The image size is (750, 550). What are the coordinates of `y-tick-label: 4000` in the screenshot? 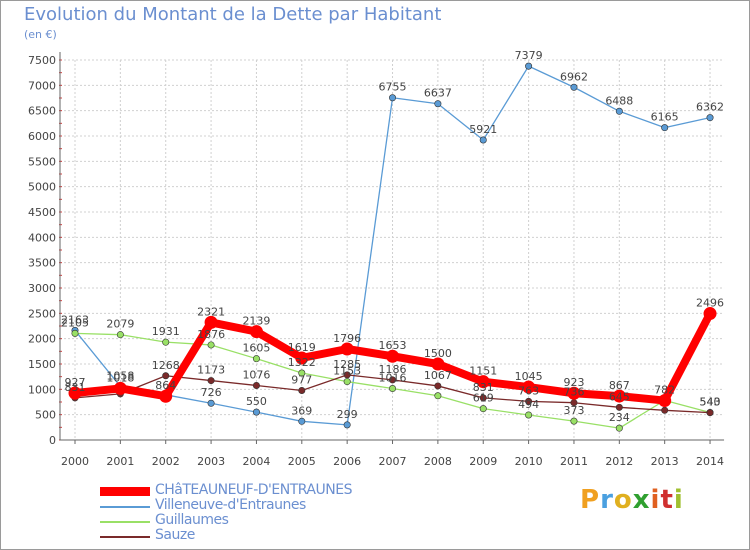 It's located at (42, 237).